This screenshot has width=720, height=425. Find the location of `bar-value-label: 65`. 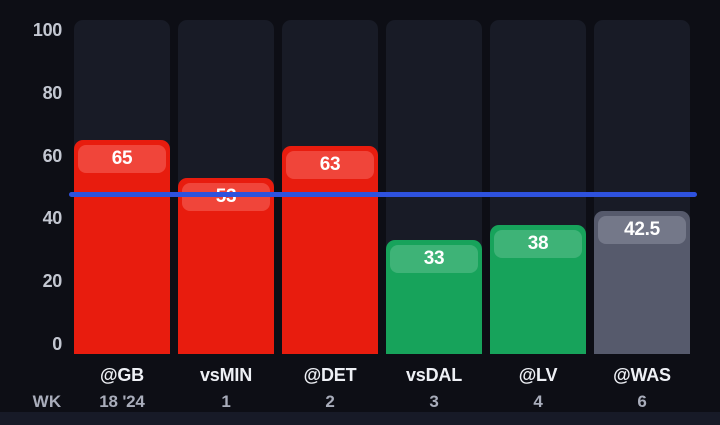

bar-value-label: 65 is located at coordinates (122, 158).